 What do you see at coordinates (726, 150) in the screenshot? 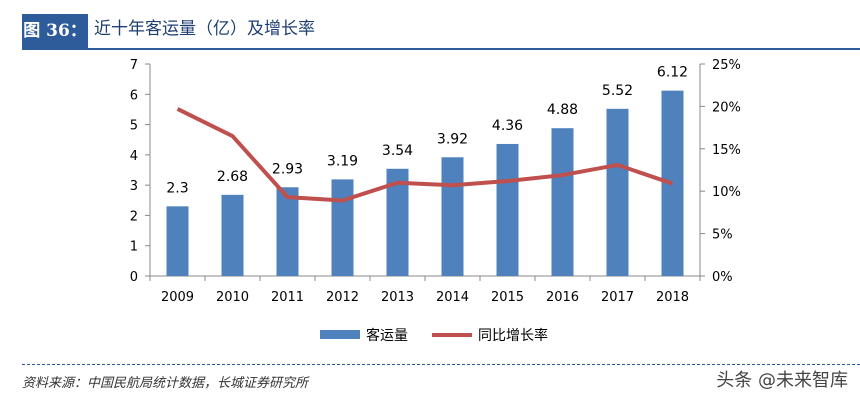
I see `y2-tick-label: 15%` at bounding box center [726, 150].